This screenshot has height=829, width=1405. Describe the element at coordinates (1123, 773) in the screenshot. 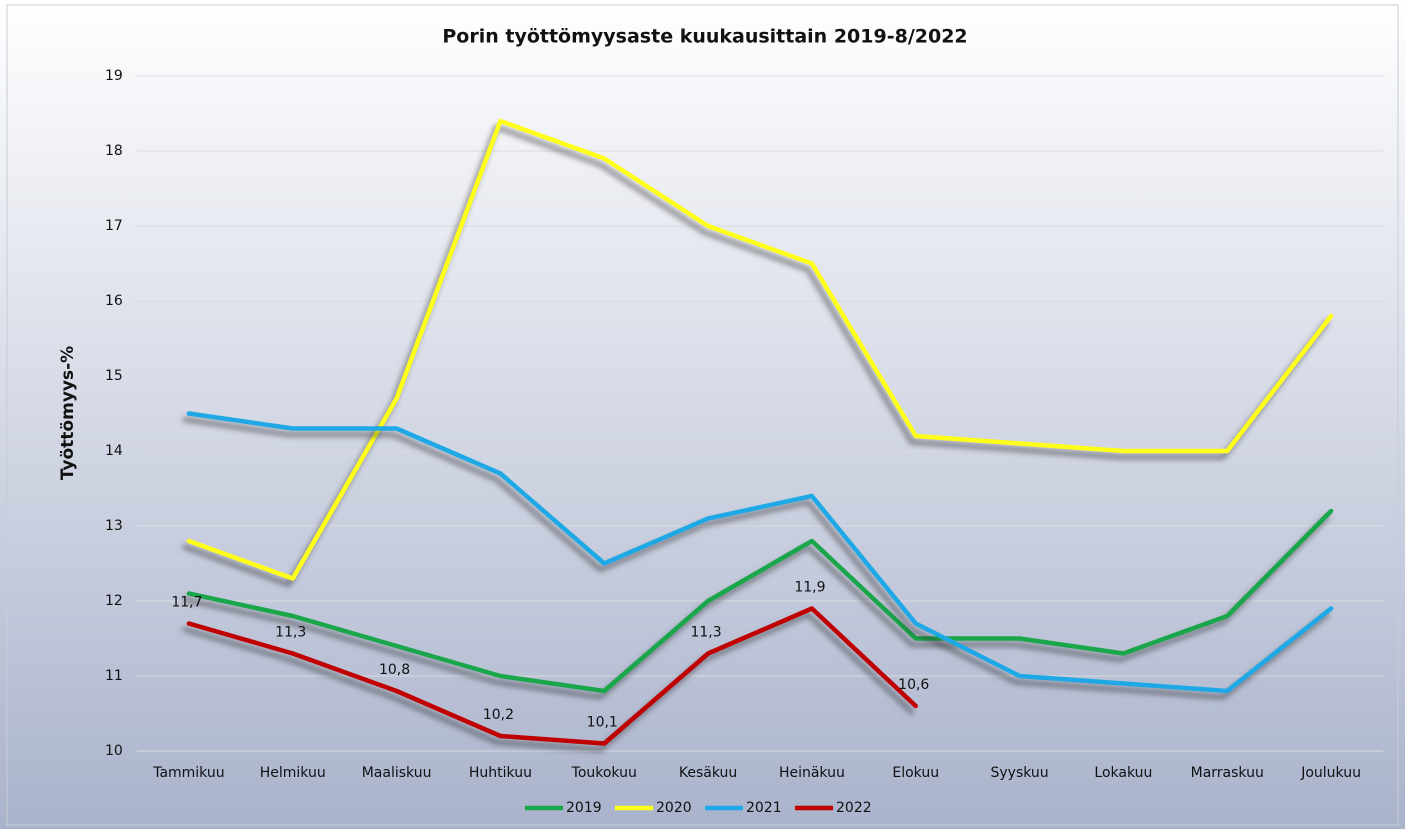

I see `x-tick-label: Lokakuu` at that location.